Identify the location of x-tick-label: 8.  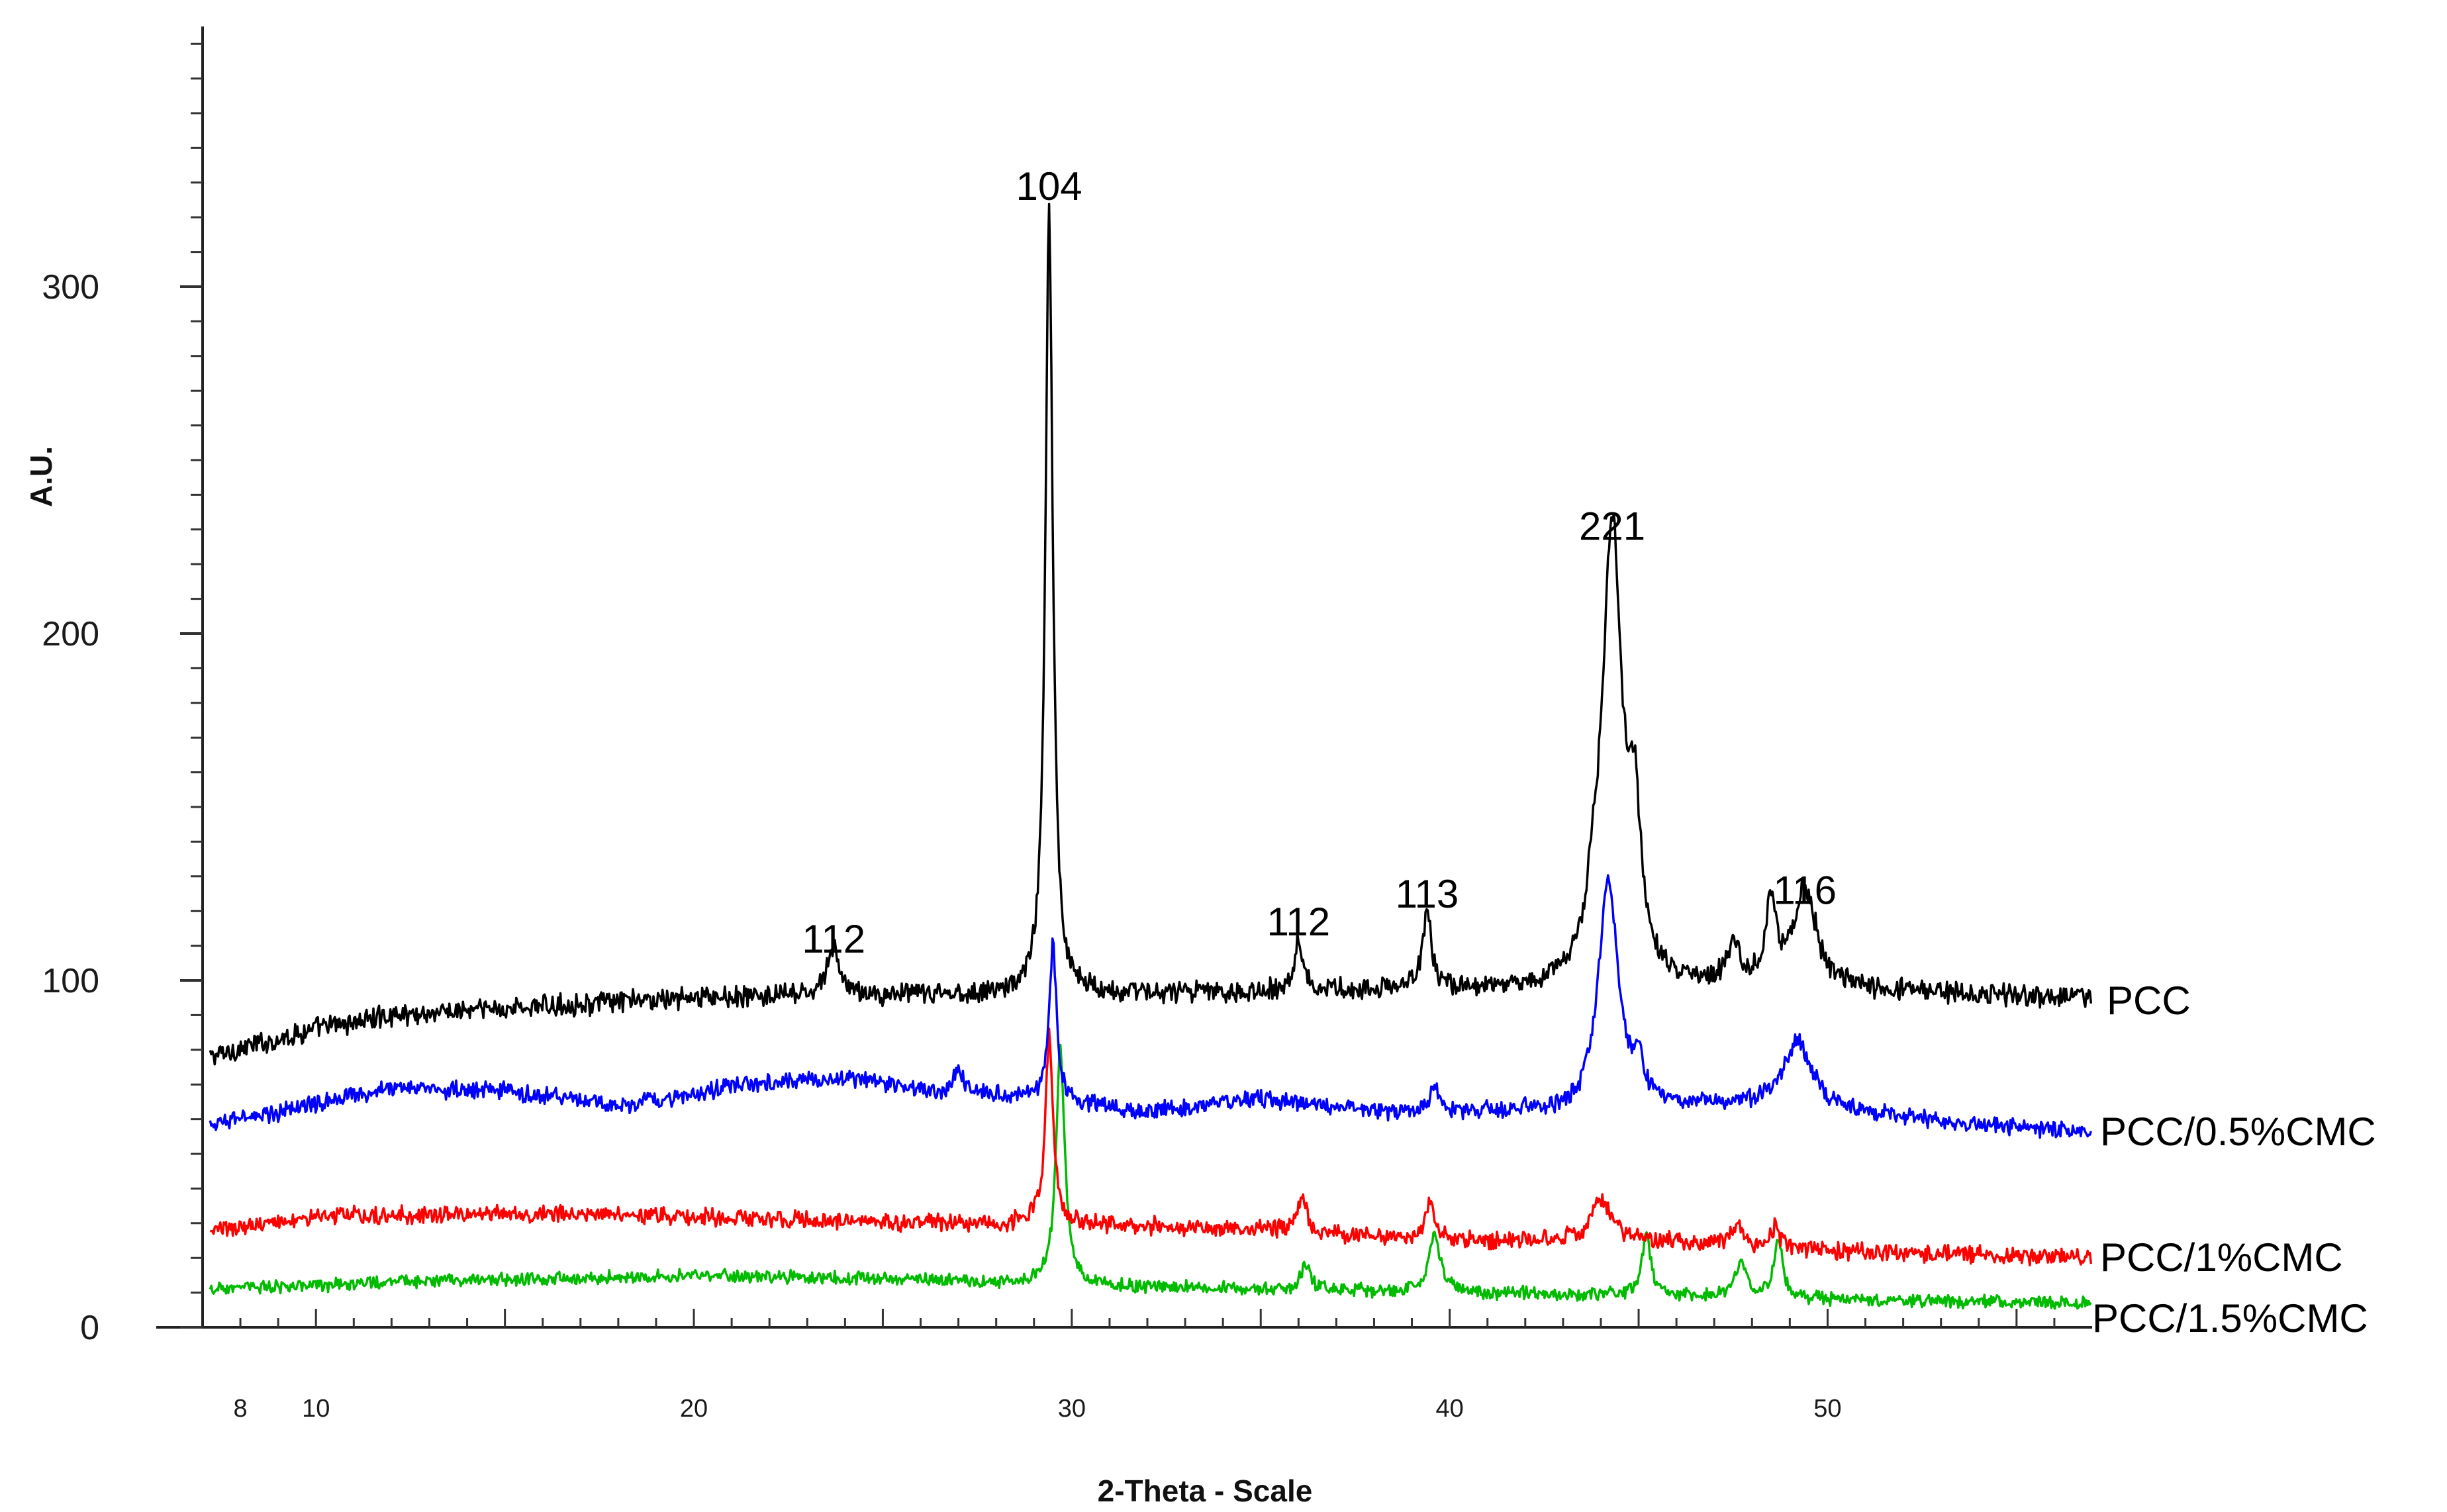
(241, 1409).